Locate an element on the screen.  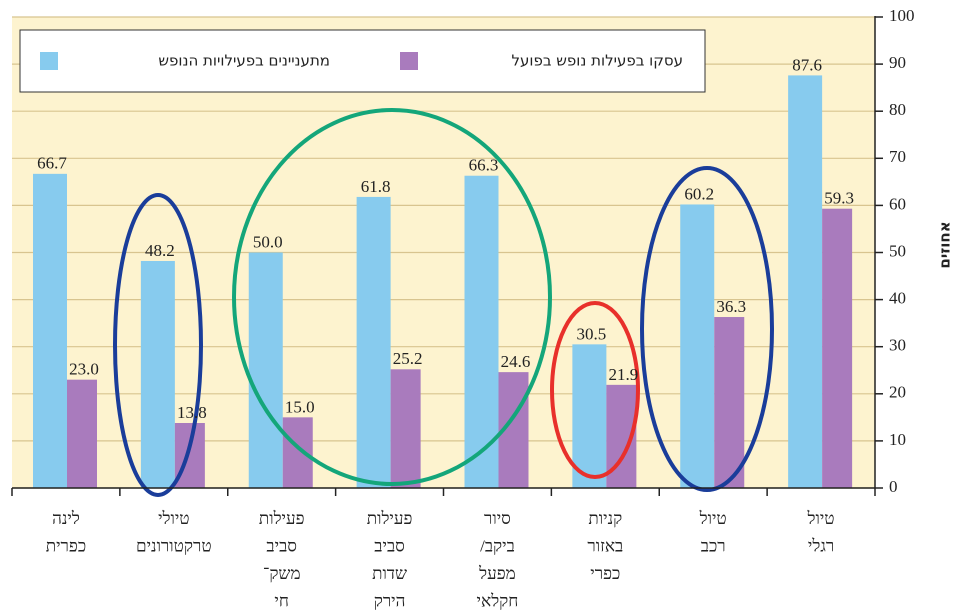
value-label: 24.6 is located at coordinates (516, 361).